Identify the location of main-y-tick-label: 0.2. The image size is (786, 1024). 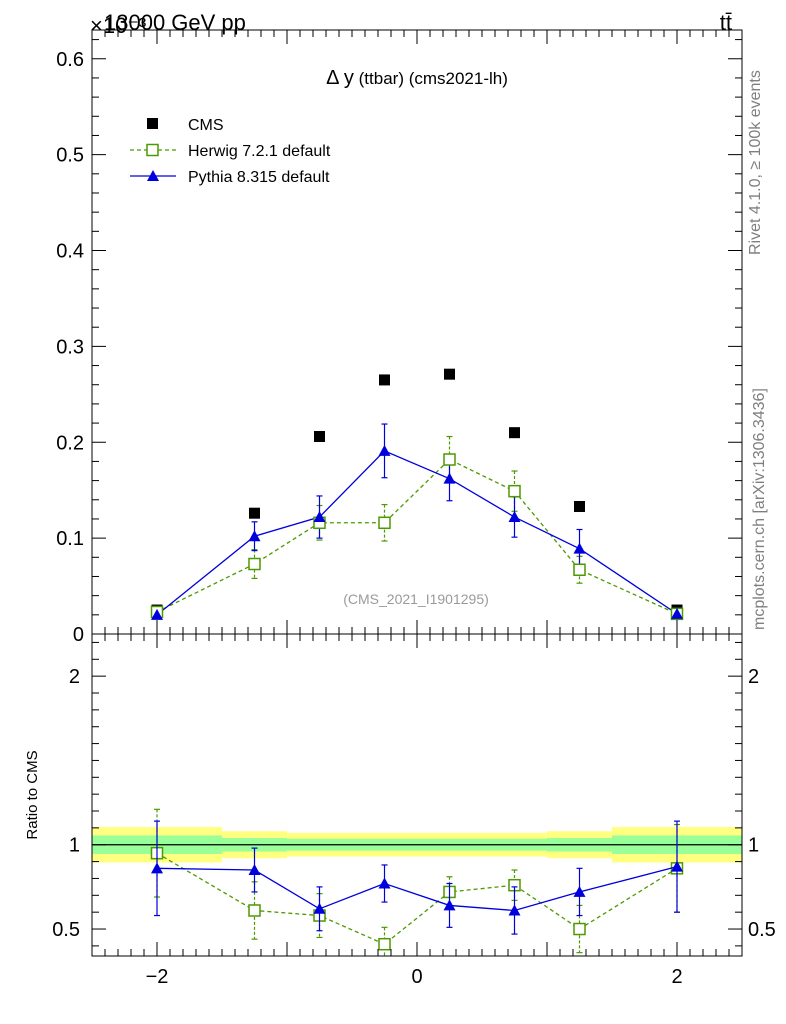
(70, 443).